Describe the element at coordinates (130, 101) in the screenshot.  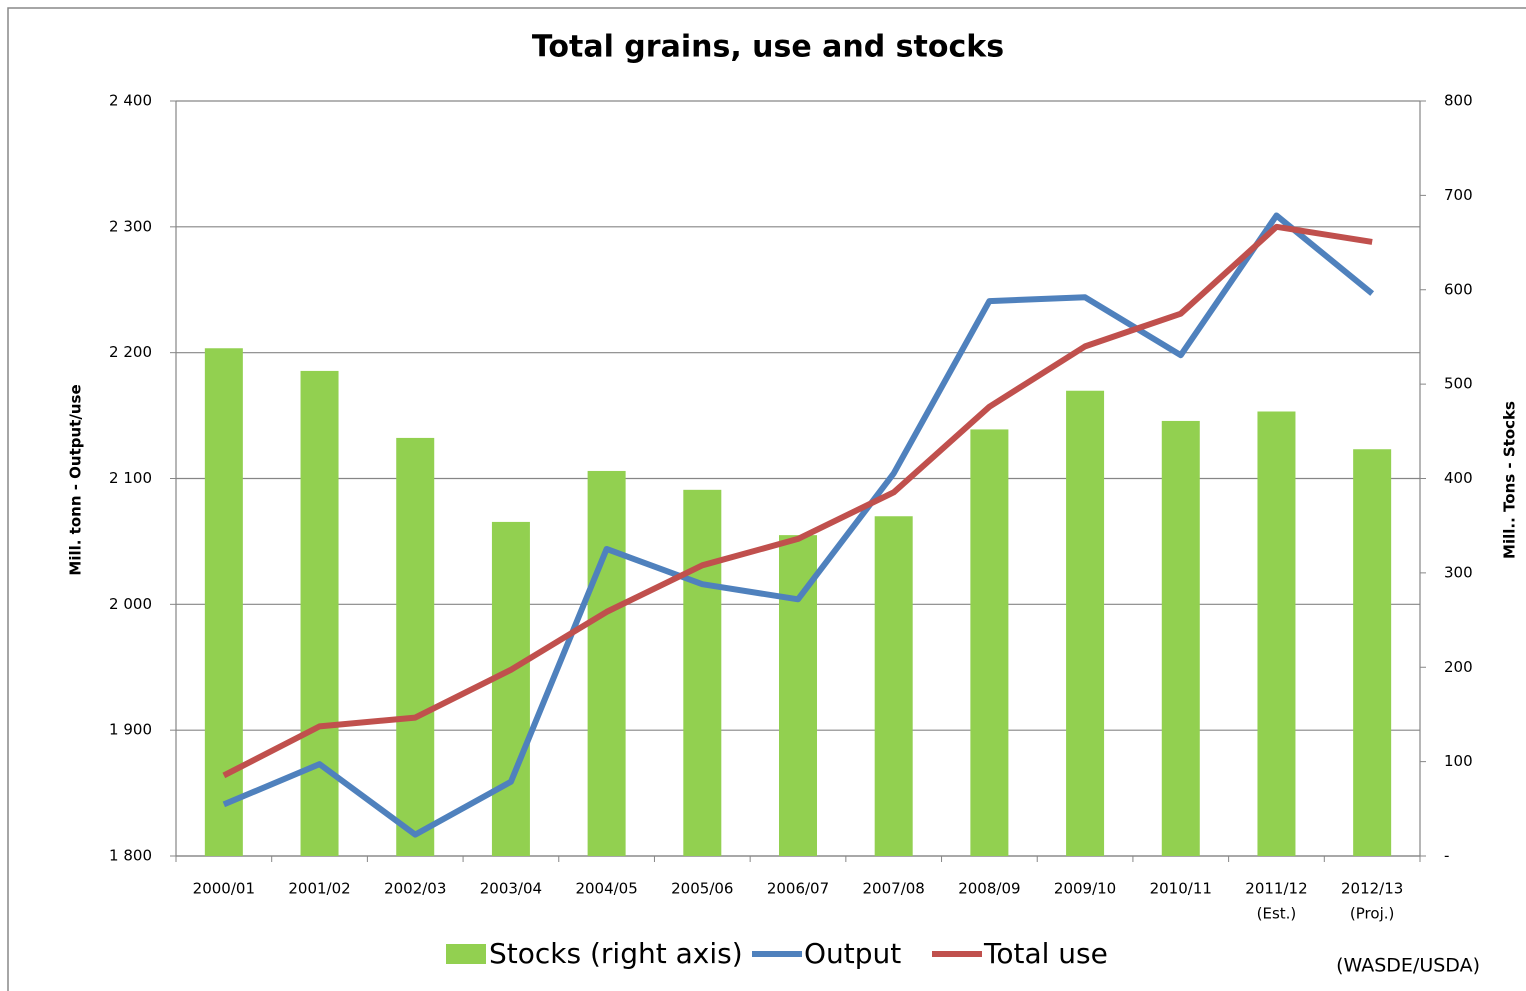
I see `y-tick-label: 2 400` at that location.